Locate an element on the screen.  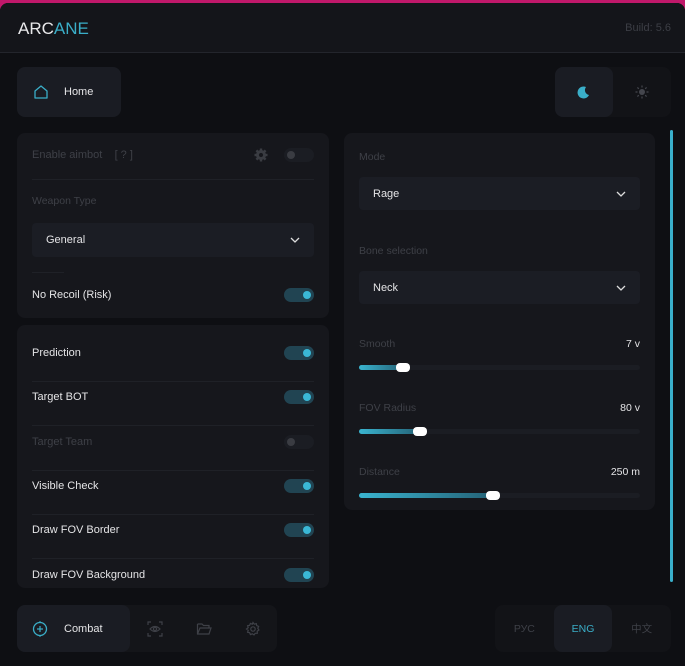
option-row: Draw FOV Border is located at coordinates (173, 530).